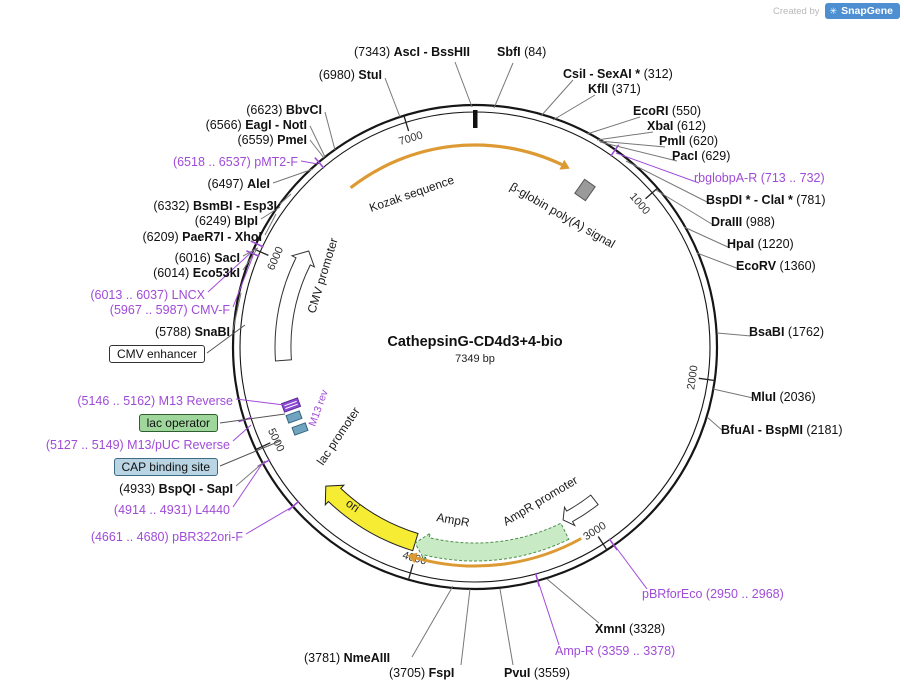  Describe the element at coordinates (610, 629) in the screenshot. I see `site-label-name: XmnI` at that location.